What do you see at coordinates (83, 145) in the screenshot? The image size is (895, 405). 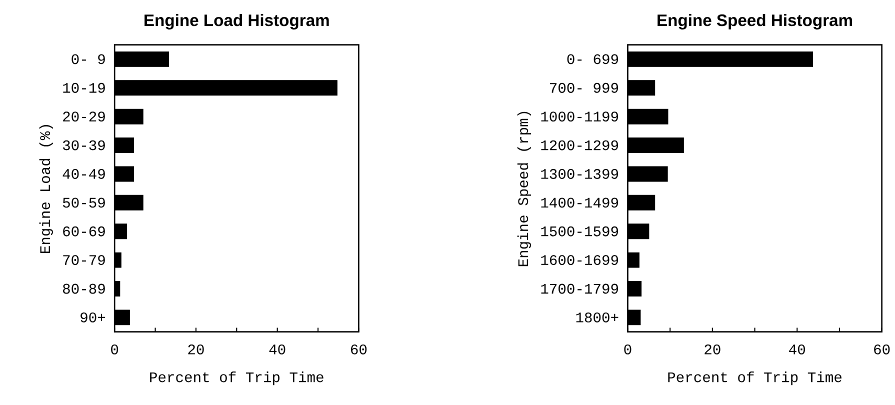 I see `y-tick-label: 30-39` at bounding box center [83, 145].